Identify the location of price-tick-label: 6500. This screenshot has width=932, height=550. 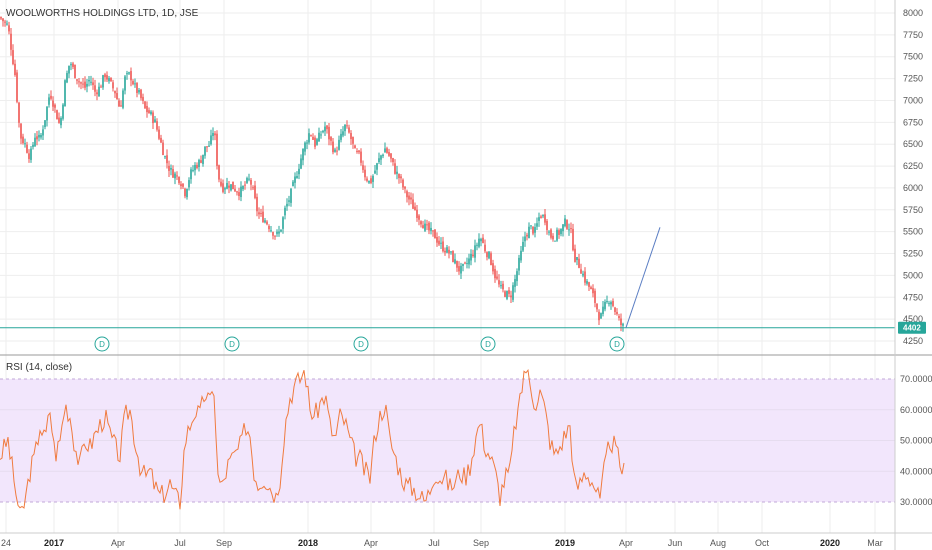
(913, 144).